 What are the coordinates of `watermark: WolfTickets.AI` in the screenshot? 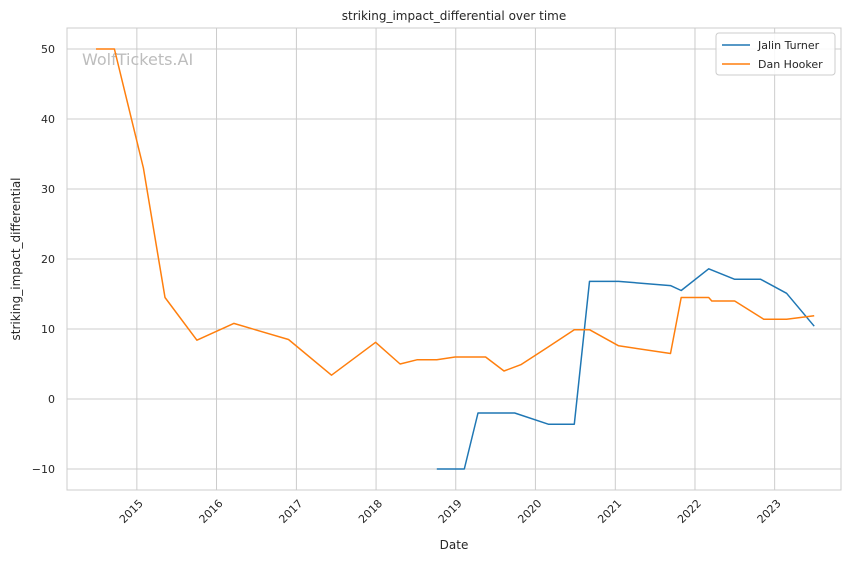 It's located at (137, 59).